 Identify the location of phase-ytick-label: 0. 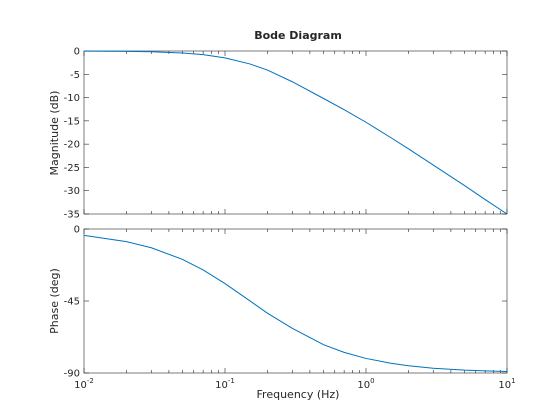
(77, 230).